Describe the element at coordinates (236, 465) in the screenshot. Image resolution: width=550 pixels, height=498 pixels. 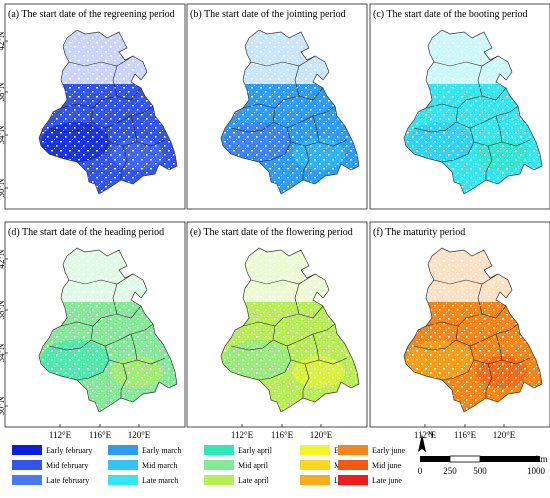
I see `legend-item: Mid april` at that location.